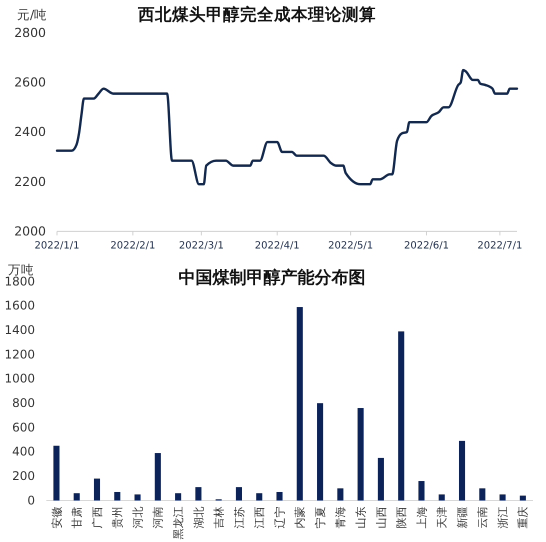 Image resolution: width=546 pixels, height=542 pixels. Describe the element at coordinates (31, 500) in the screenshot. I see `y-tick-label: 0` at that location.